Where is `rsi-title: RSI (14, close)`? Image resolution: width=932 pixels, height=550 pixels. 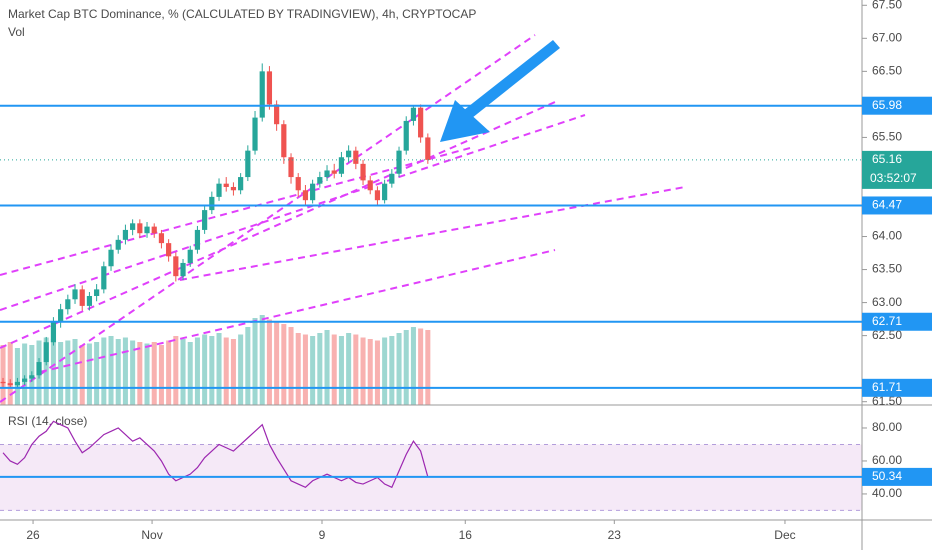 rsi-title: RSI (14, close) is located at coordinates (47, 421).